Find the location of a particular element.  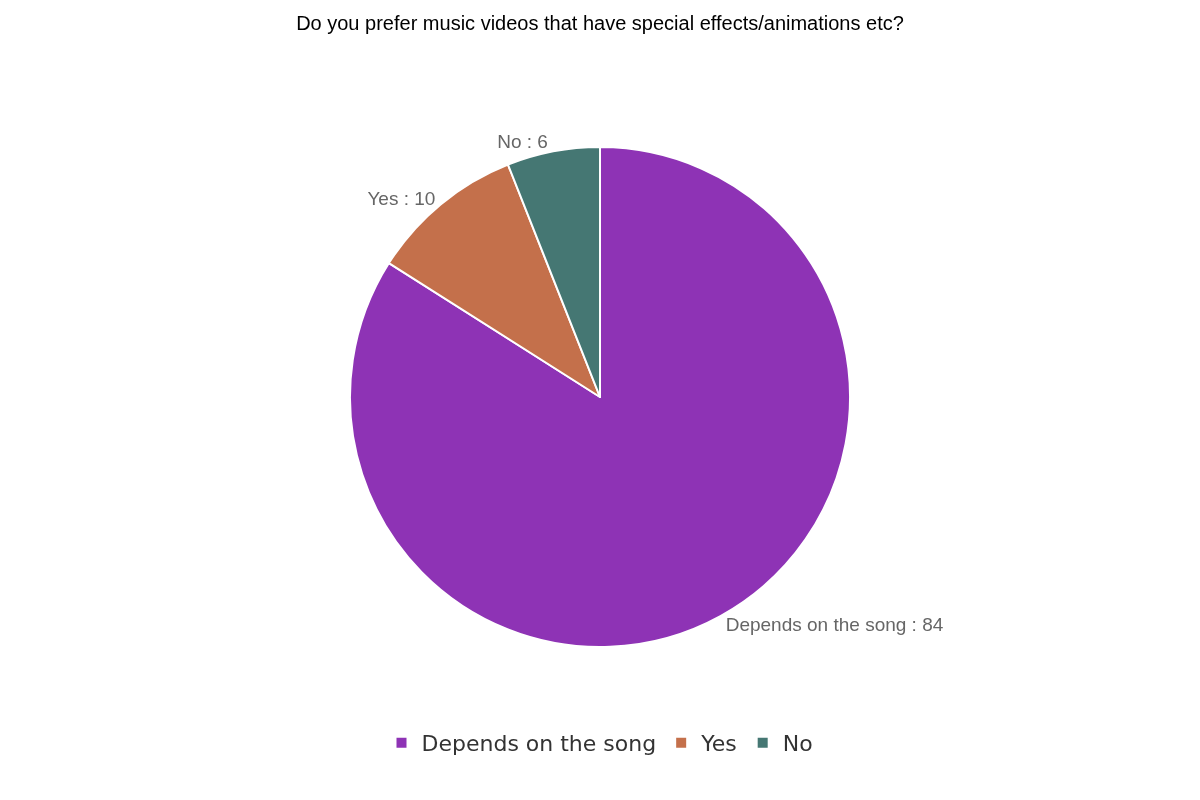

legend-label: Depends on the song is located at coordinates (539, 744).